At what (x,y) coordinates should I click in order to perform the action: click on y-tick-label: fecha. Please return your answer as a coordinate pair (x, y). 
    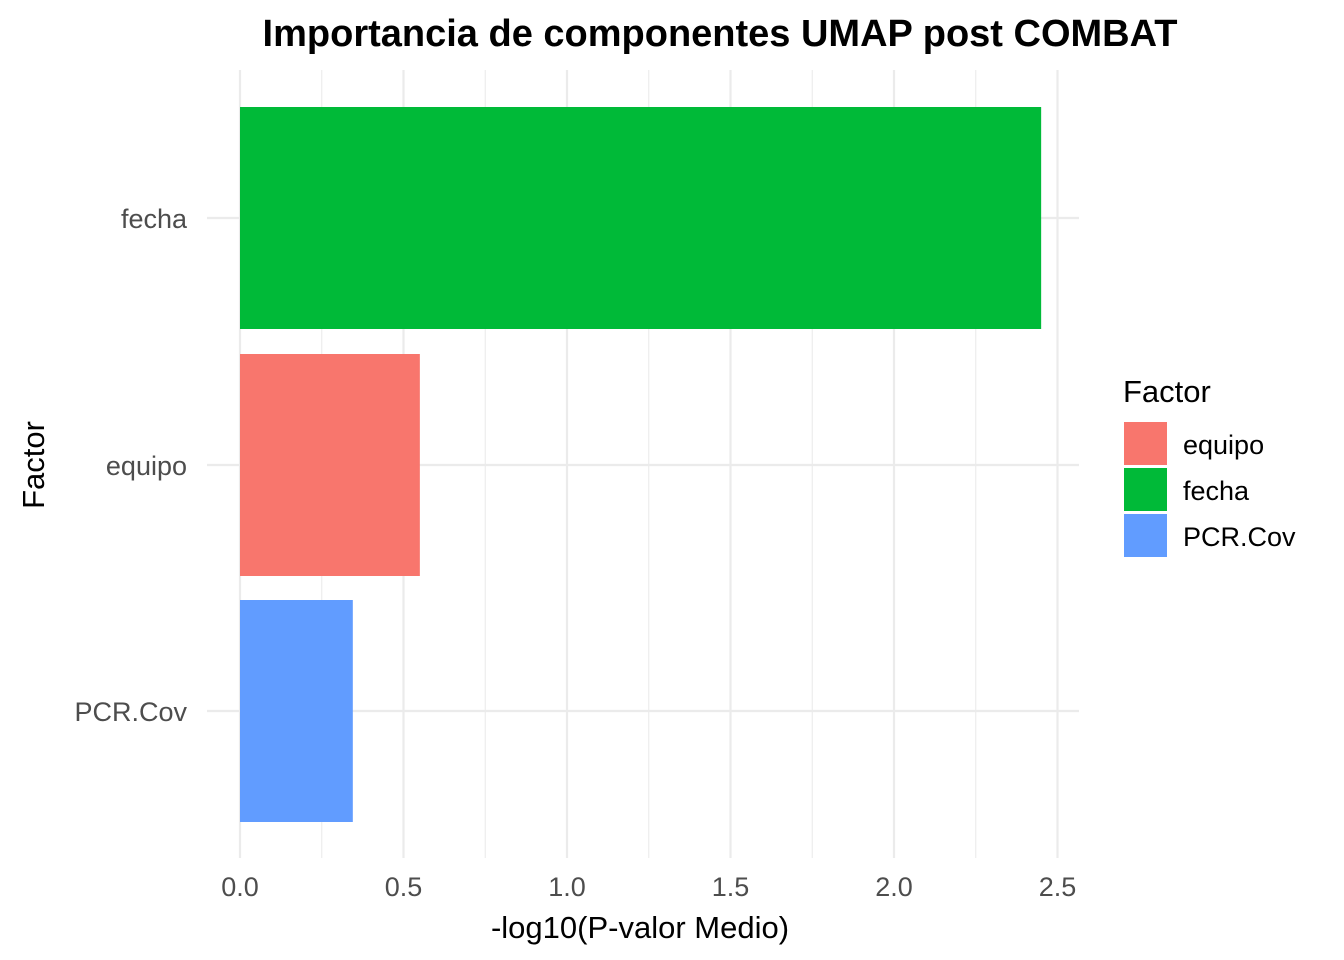
    Looking at the image, I should click on (154, 219).